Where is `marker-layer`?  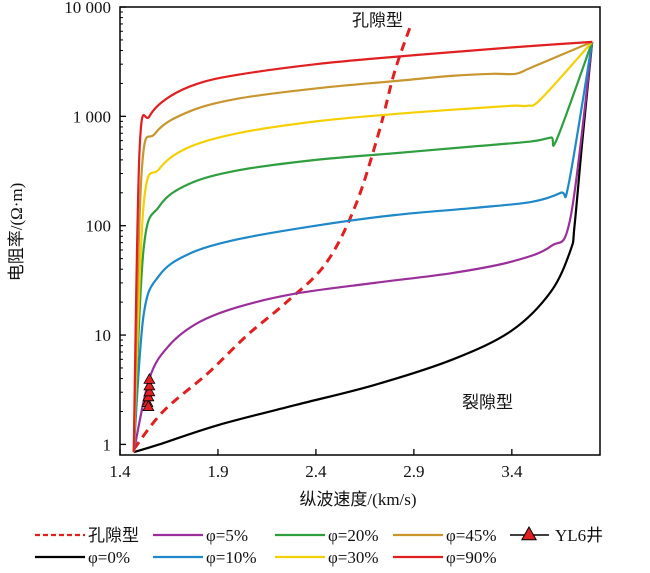 marker-layer is located at coordinates (148, 391).